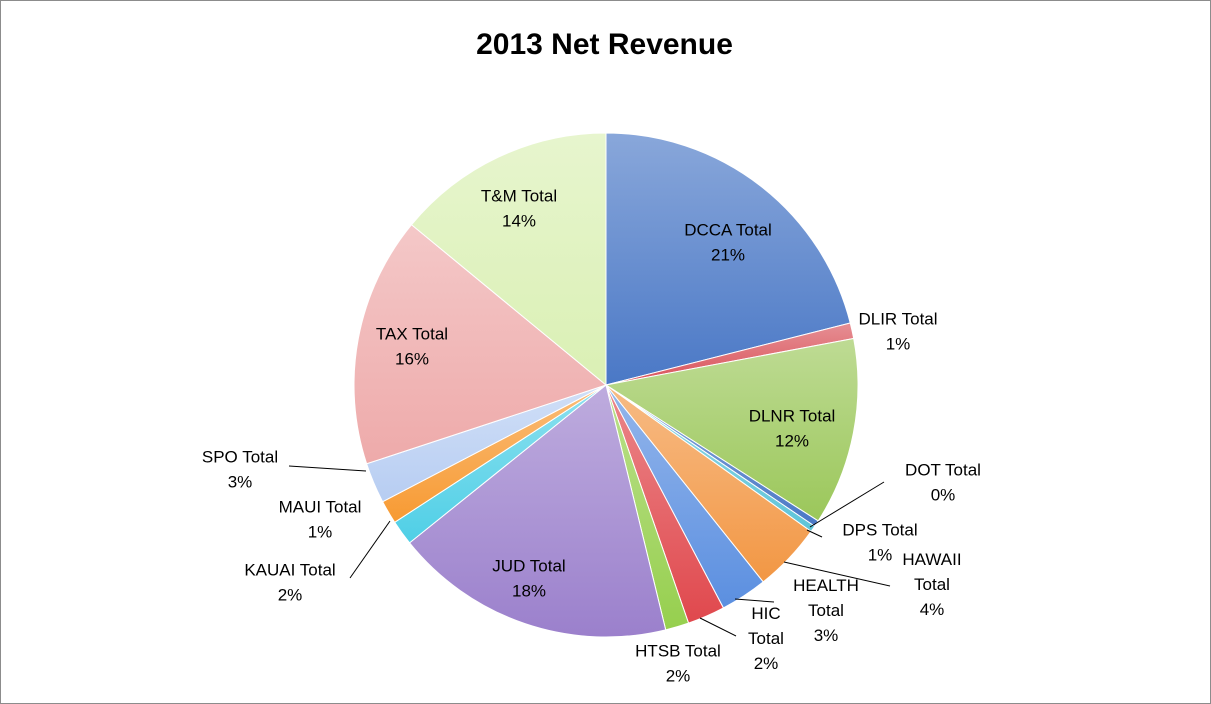 The image size is (1211, 704). What do you see at coordinates (370, 549) in the screenshot?
I see `leader-line-kauai-total` at bounding box center [370, 549].